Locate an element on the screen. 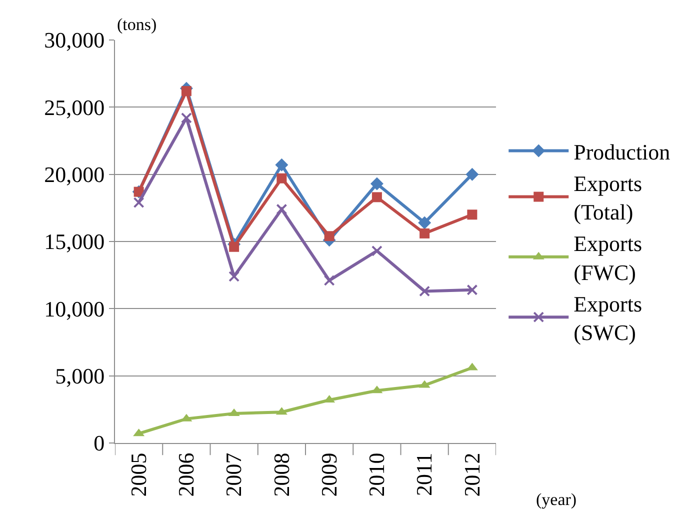  legend-label: Exports (FWC) is located at coordinates (608, 258).